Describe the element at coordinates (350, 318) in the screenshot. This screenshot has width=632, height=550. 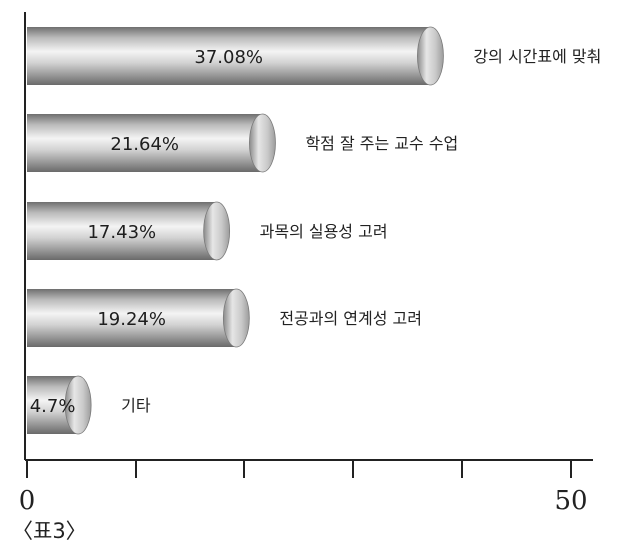
I see `category-label: 전공과의 연계성 고려` at that location.